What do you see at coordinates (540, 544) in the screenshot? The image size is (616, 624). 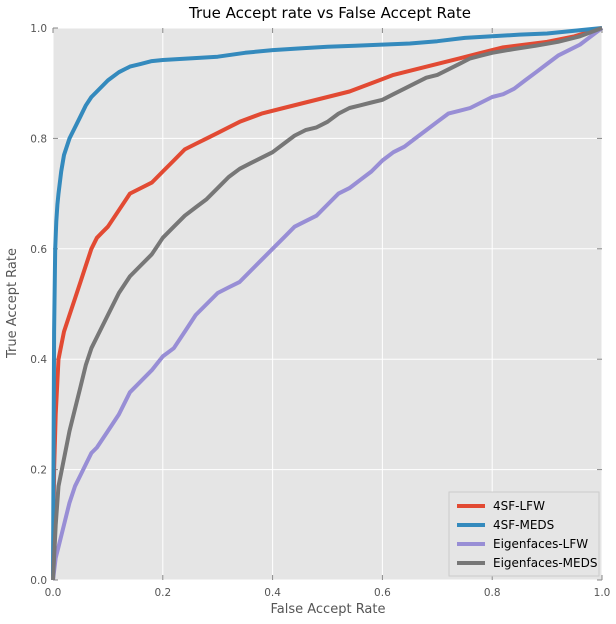 I see `legend-label-eigenfaces-lfw: Eigenfaces-LFW` at bounding box center [540, 544].